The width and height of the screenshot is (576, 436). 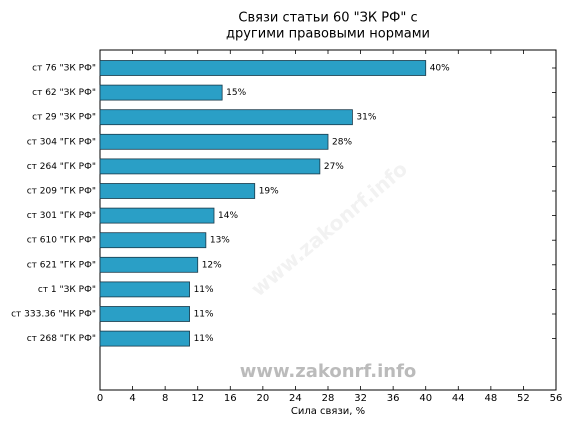 What do you see at coordinates (334, 167) in the screenshot?
I see `value-label: 27%` at bounding box center [334, 167].